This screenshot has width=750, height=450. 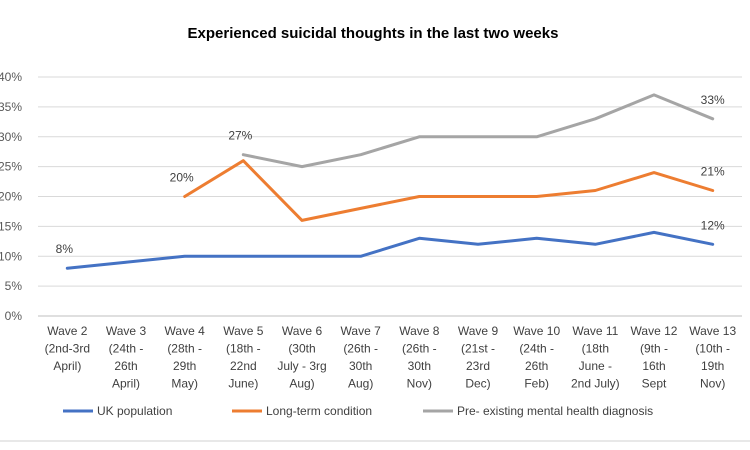 What do you see at coordinates (11, 107) in the screenshot?
I see `y-tick-label: 35%` at bounding box center [11, 107].